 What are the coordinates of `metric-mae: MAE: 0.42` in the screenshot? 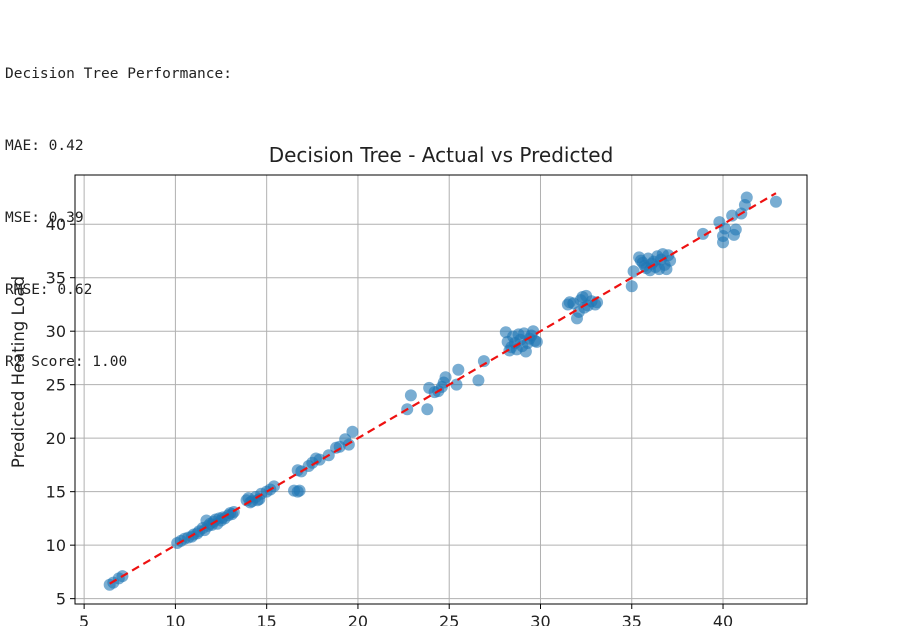 It's located at (44, 146).